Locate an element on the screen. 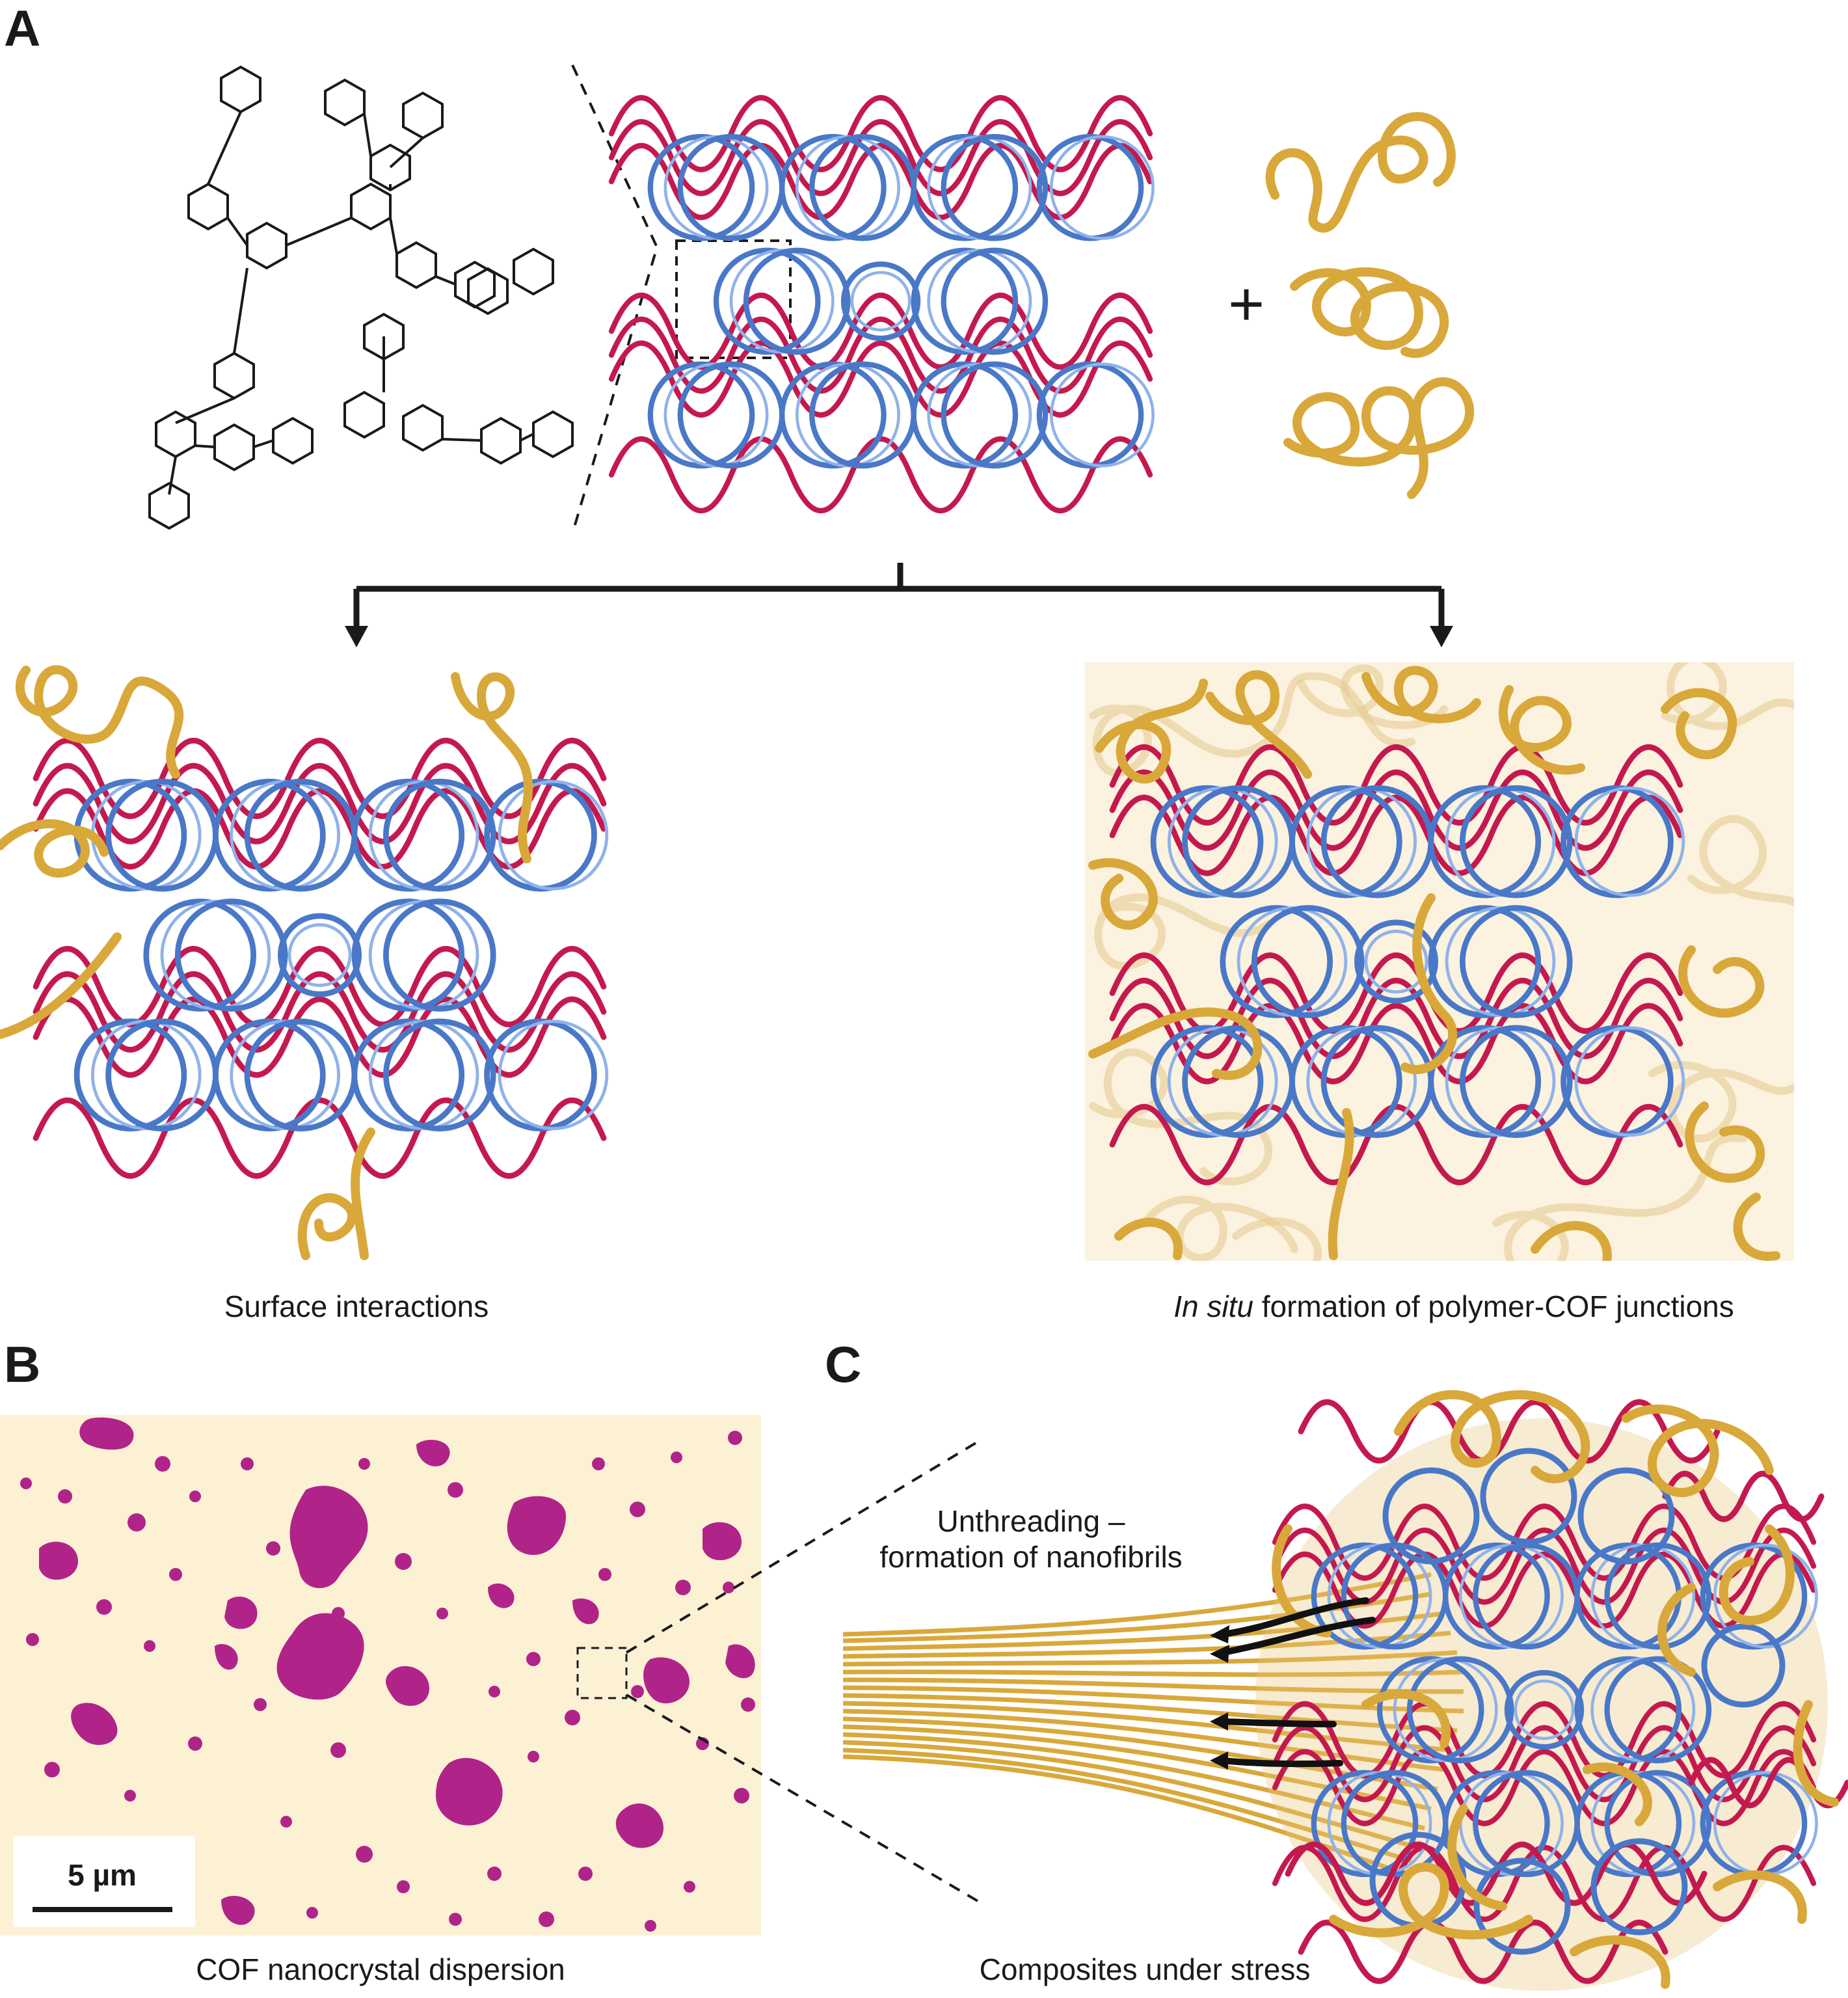 The height and width of the screenshot is (1998, 1848). polymer-chains is located at coordinates (1370, 305).